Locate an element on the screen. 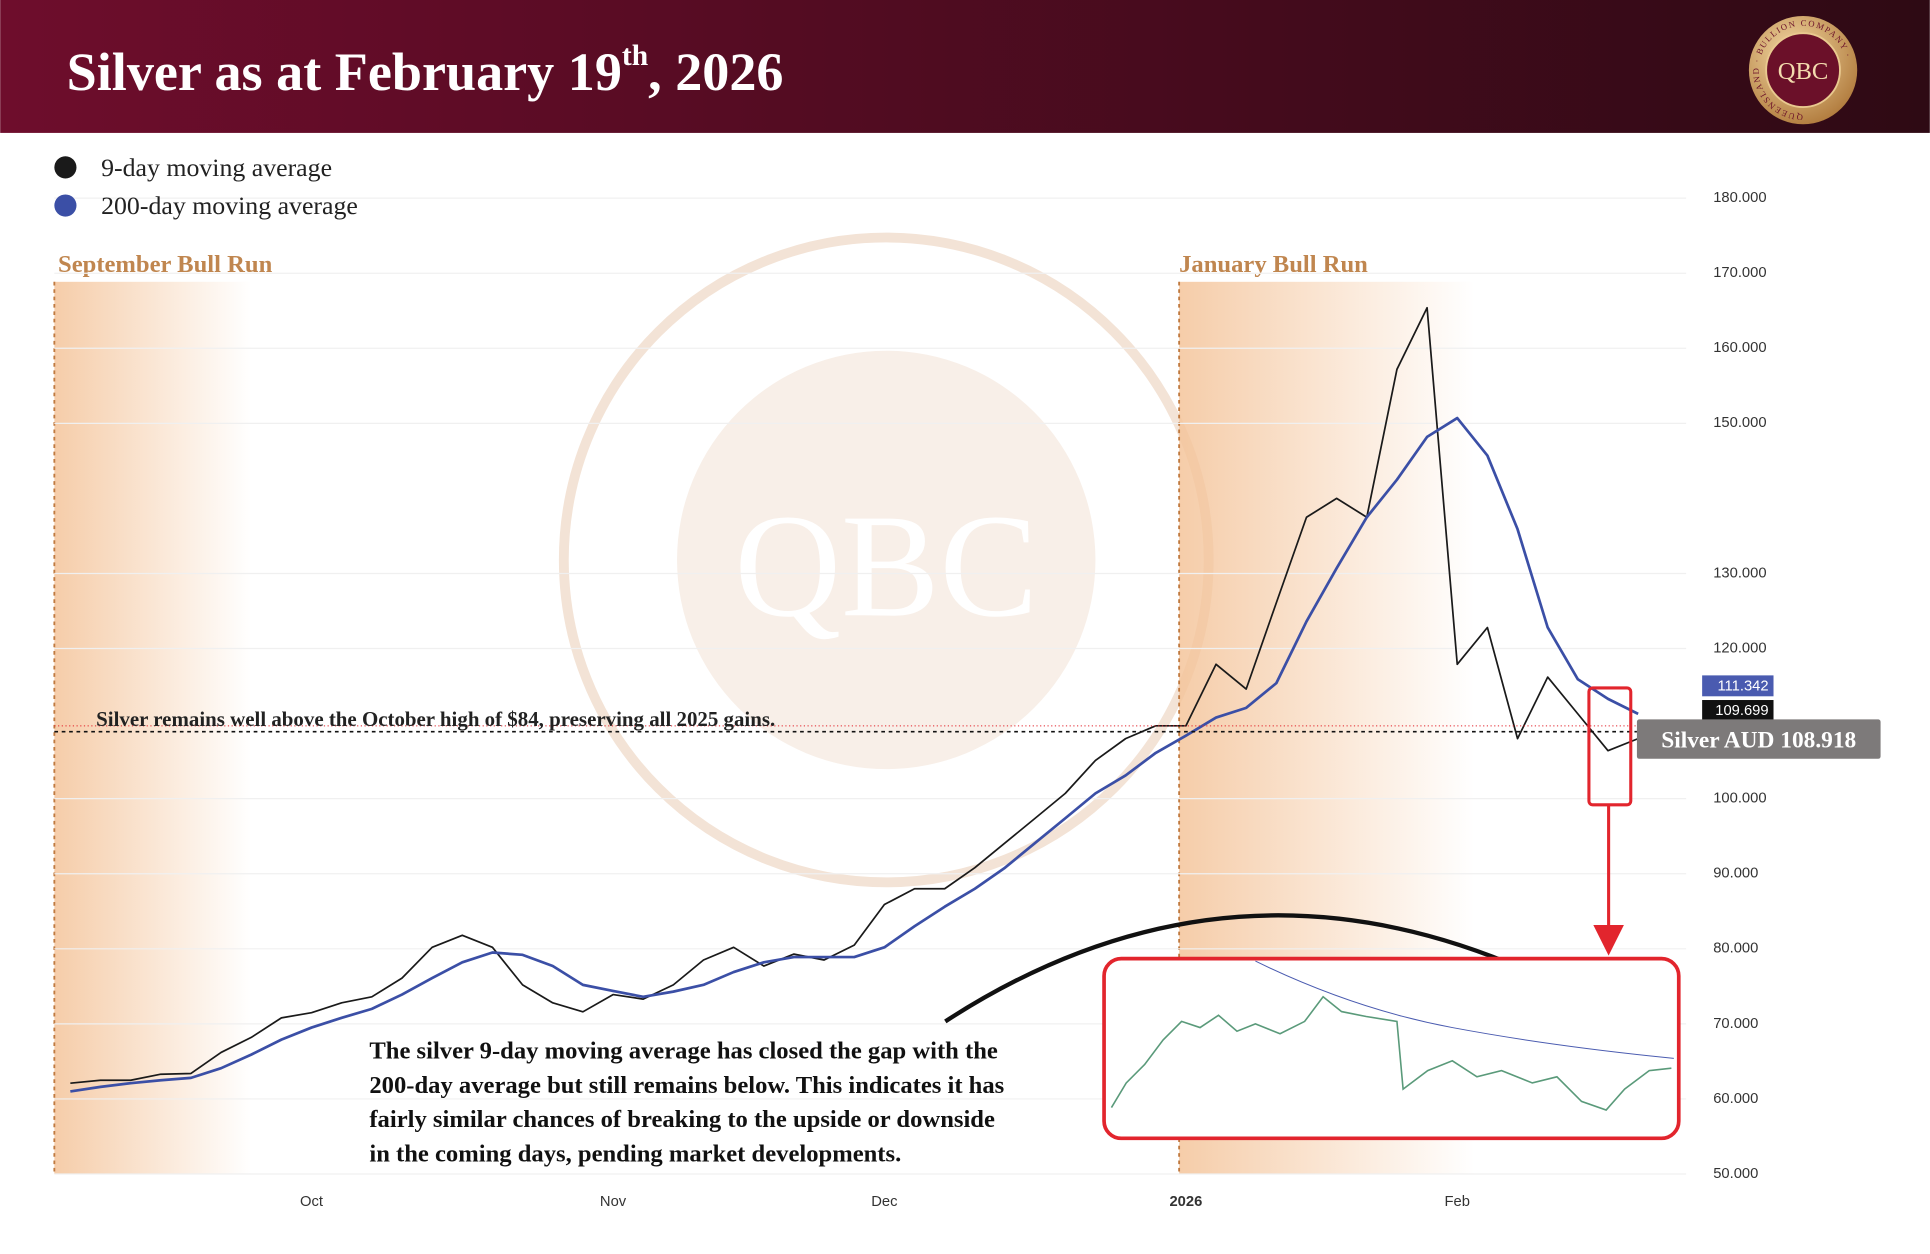  y-tick-label: 70.000 is located at coordinates (1735, 1024).